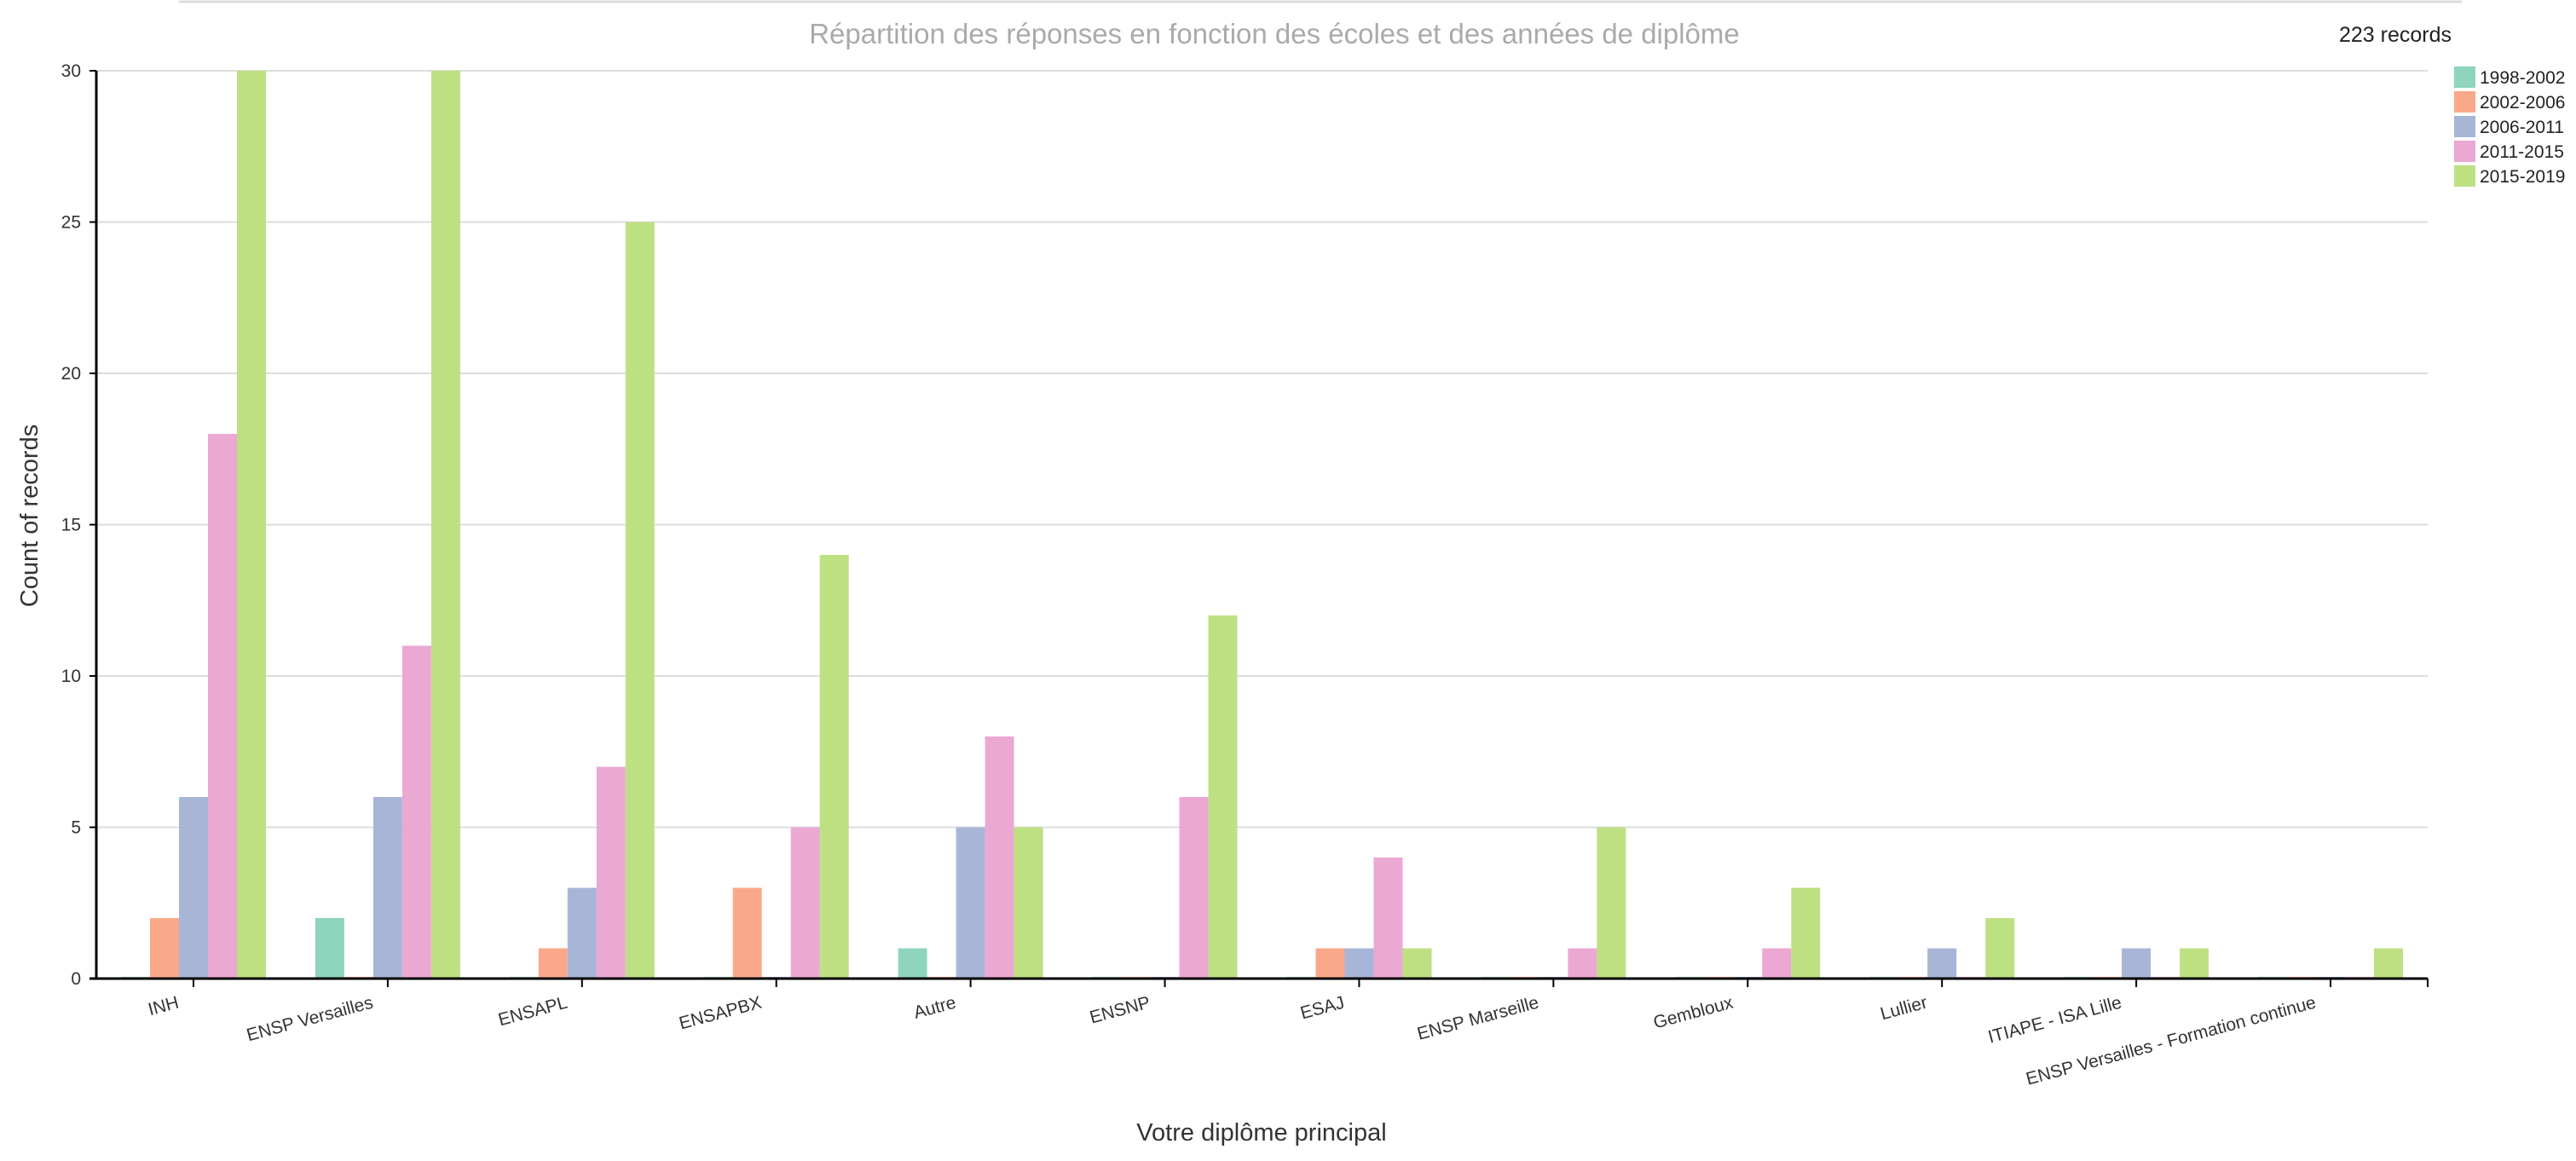  I want to click on record-count: 223 records, so click(2395, 35).